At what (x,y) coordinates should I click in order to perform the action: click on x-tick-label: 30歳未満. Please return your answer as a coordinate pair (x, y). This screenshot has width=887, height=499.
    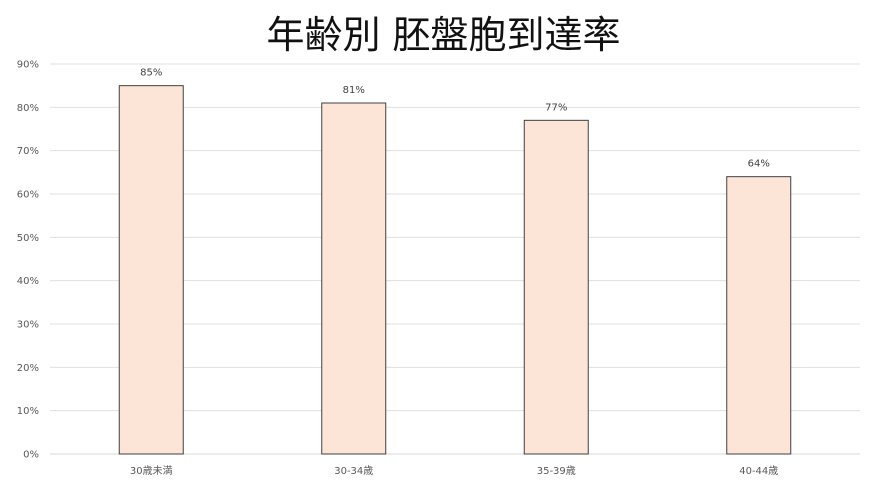
    Looking at the image, I should click on (151, 471).